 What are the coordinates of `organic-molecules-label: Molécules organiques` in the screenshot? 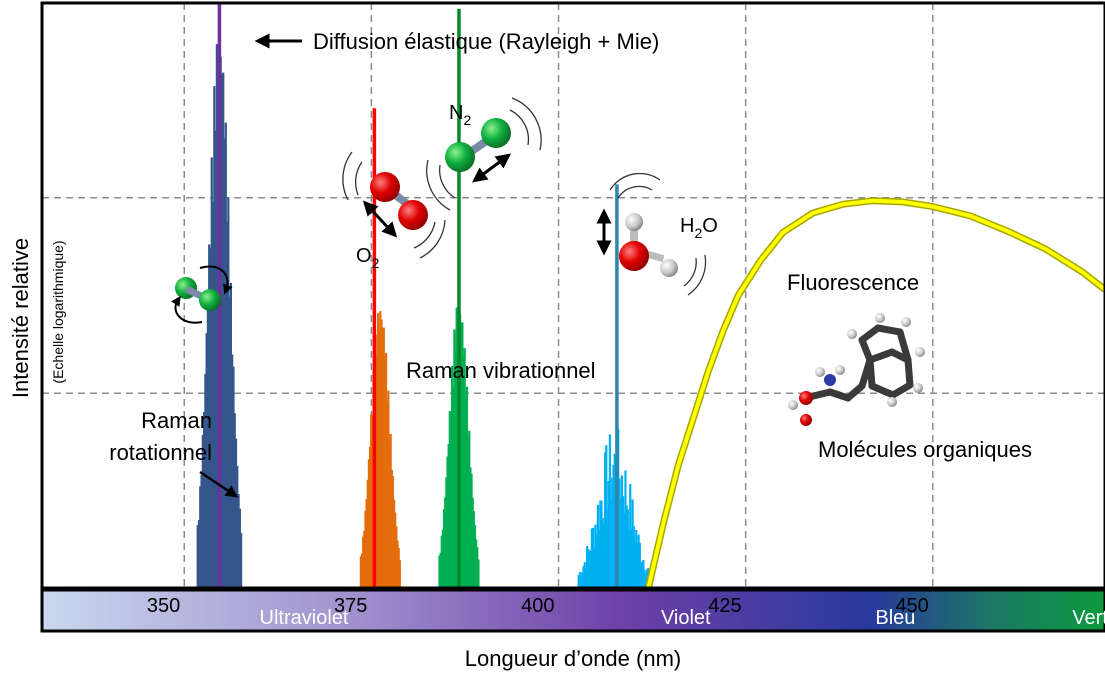 It's located at (925, 449).